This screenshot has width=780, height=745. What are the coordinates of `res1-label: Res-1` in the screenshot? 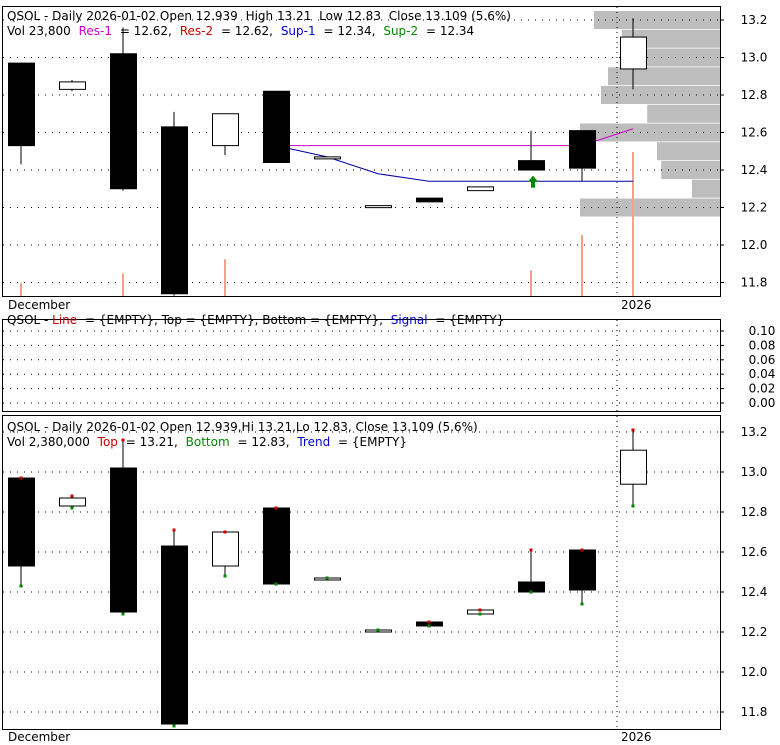 It's located at (95, 31).